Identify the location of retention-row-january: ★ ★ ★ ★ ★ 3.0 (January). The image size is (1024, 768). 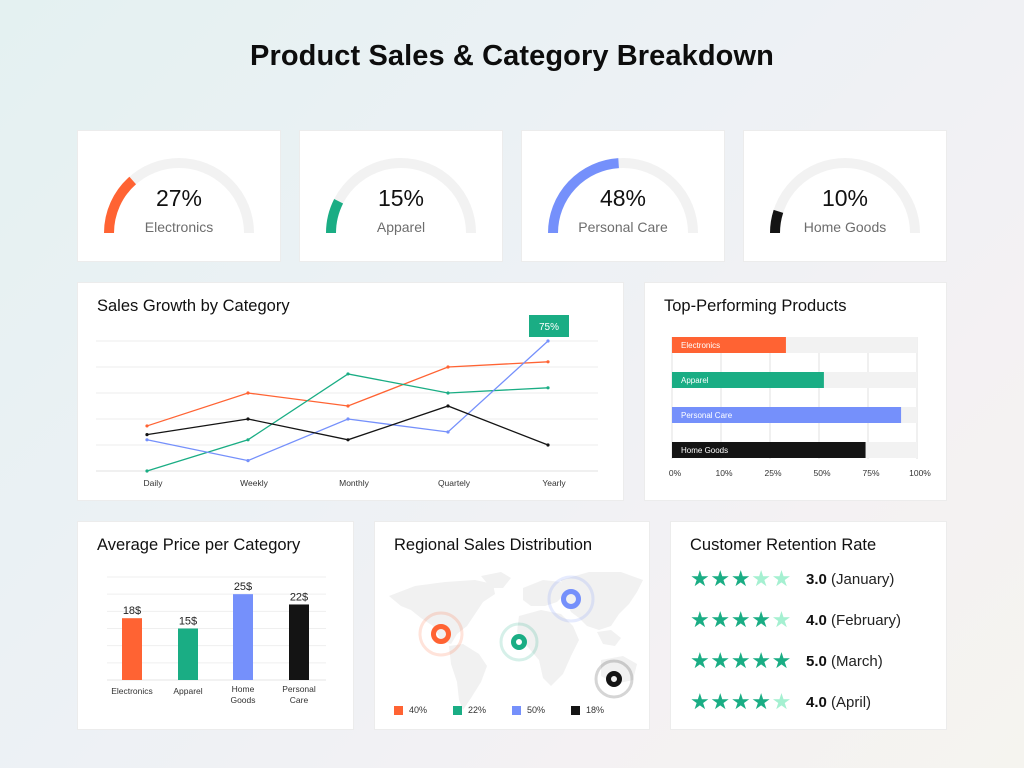
(792, 579).